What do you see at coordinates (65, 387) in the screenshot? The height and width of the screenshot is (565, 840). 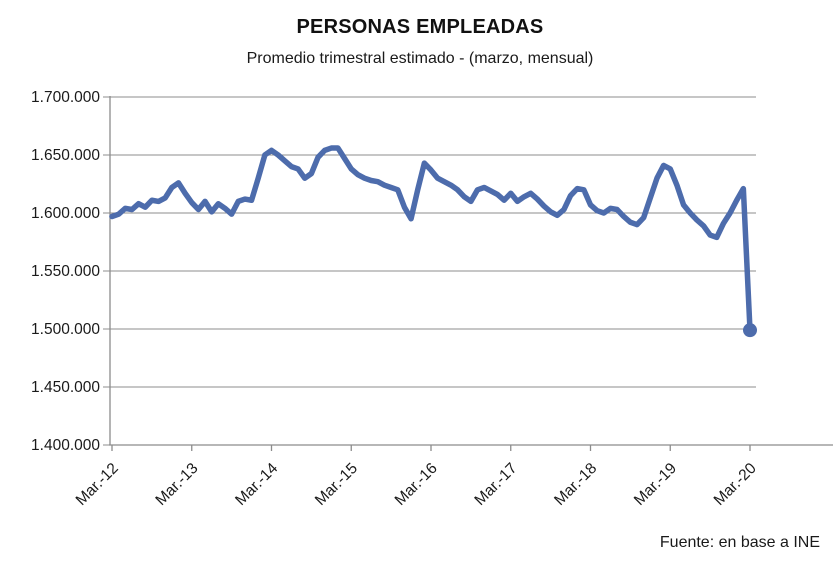 I see `y-axis-tick-label: 1.450.000` at bounding box center [65, 387].